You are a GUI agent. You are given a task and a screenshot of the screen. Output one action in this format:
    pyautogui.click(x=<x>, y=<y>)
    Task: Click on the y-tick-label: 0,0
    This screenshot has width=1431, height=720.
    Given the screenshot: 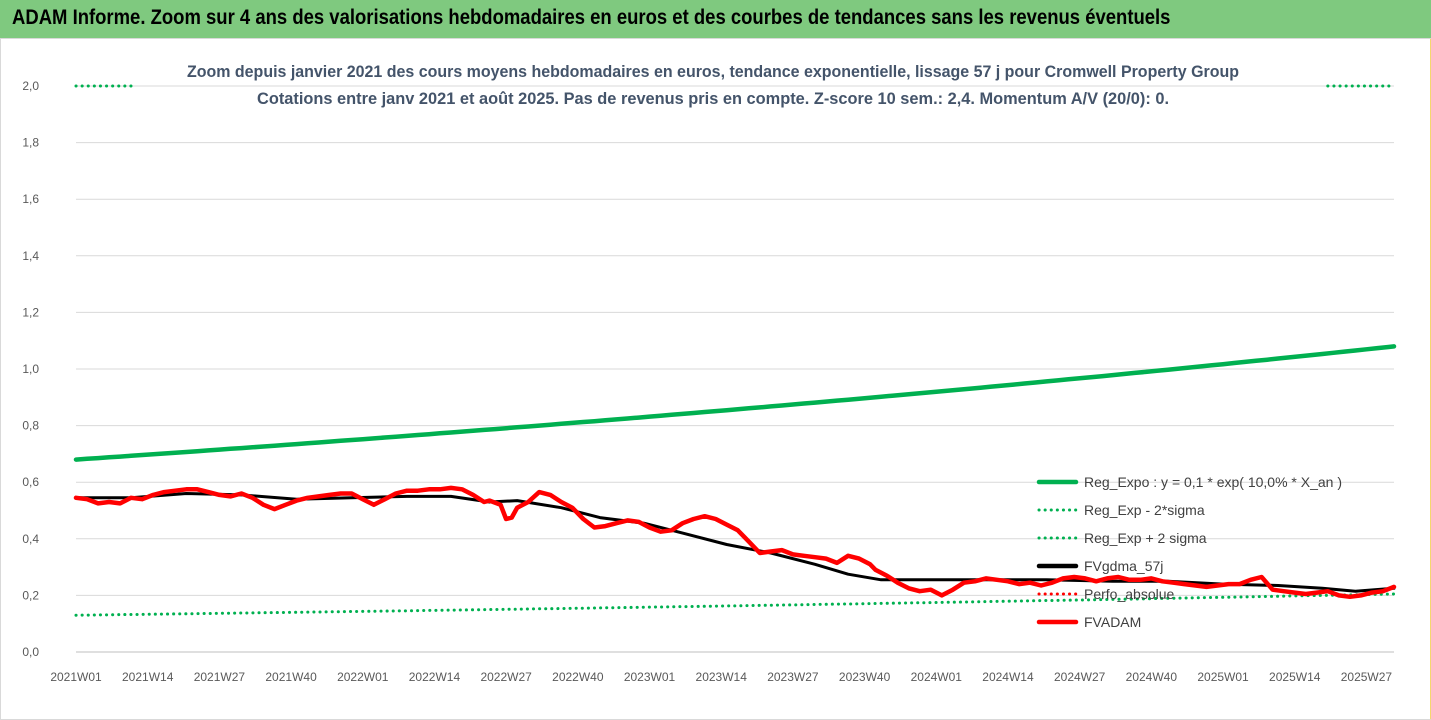 What is the action you would take?
    pyautogui.click(x=30, y=652)
    